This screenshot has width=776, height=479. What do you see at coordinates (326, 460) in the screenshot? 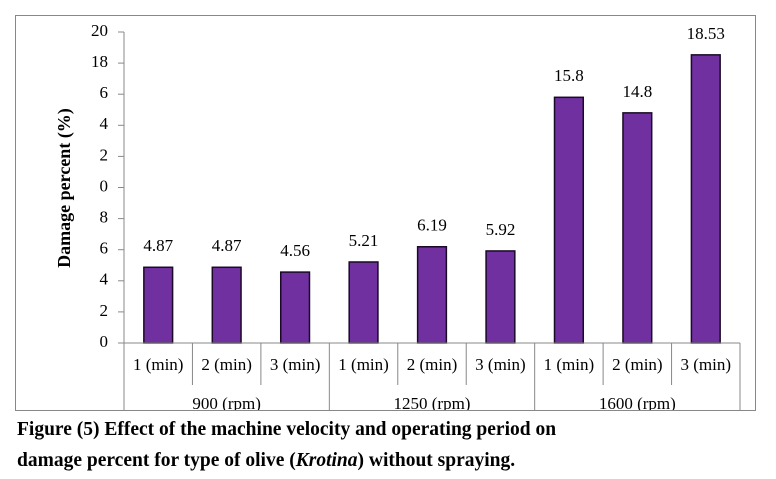
I see `caption-italic: Krotina` at bounding box center [326, 460].